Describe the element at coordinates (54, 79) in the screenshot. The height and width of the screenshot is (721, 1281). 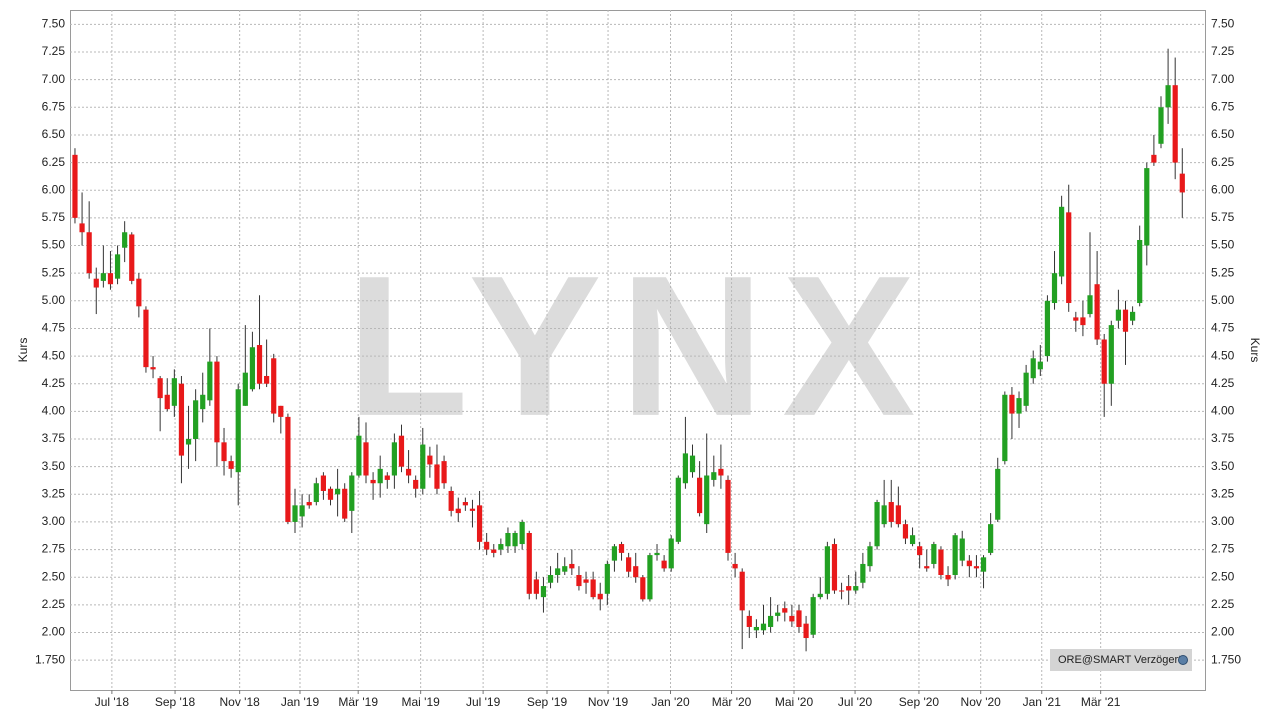
I see `y-tick-label: 7.00` at that location.